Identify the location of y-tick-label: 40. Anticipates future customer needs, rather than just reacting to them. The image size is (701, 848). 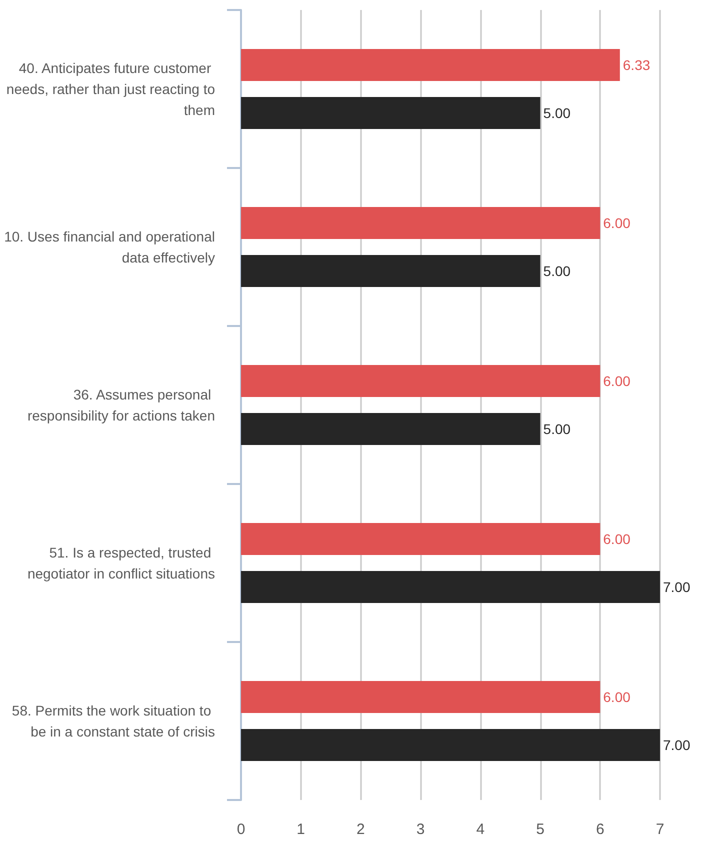
(111, 89).